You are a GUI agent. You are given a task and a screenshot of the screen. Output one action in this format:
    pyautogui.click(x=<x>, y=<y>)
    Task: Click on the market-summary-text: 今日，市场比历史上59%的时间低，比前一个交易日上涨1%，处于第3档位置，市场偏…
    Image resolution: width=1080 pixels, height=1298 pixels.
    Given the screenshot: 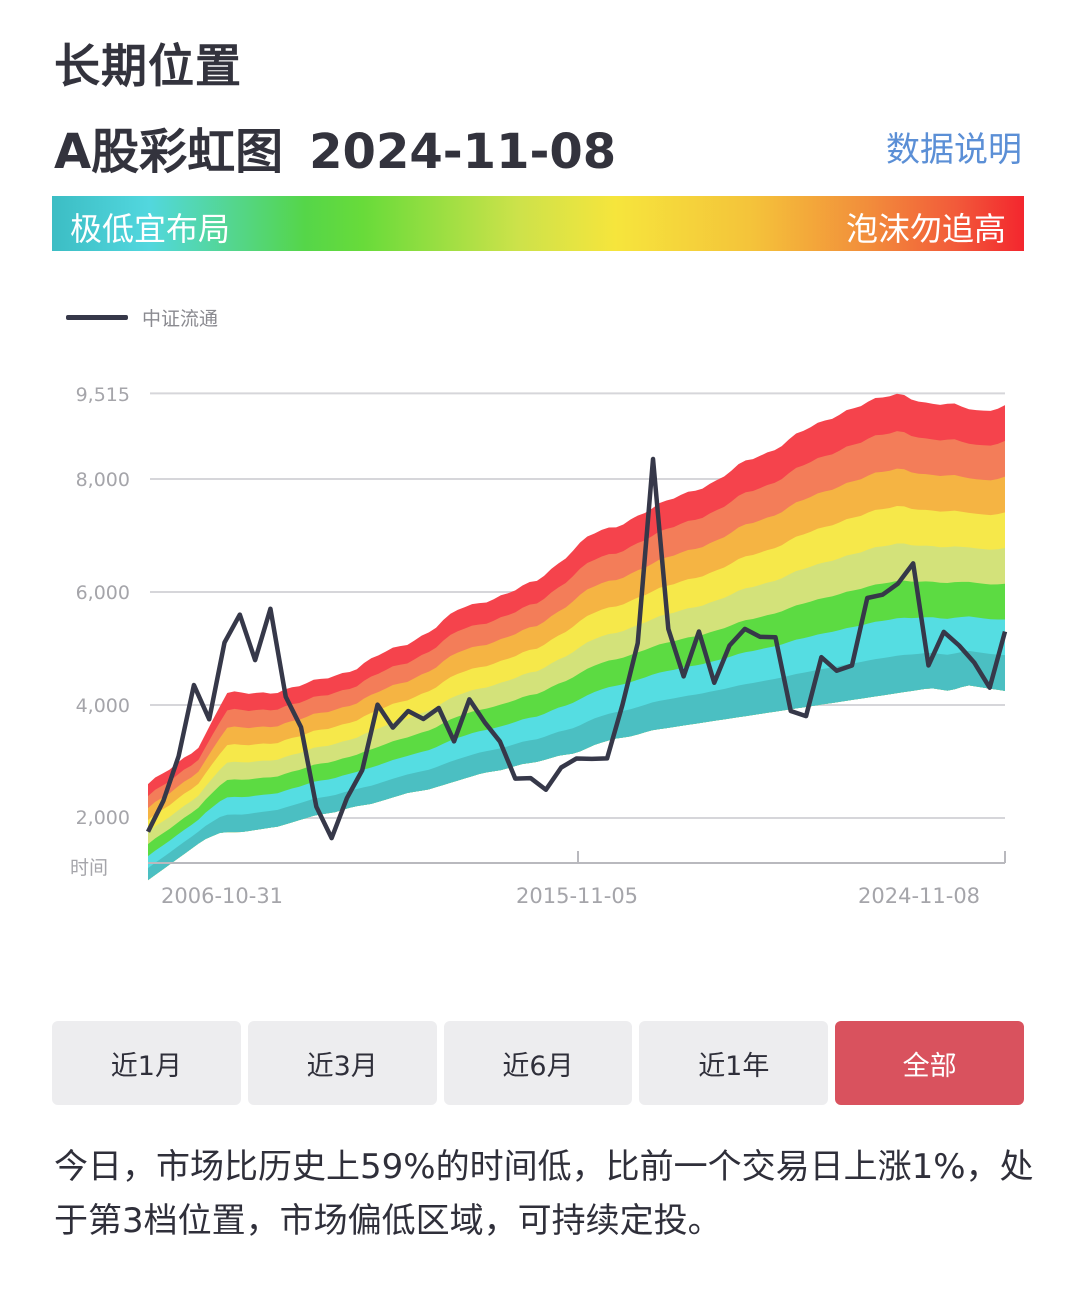 What is the action you would take?
    pyautogui.click(x=544, y=1194)
    